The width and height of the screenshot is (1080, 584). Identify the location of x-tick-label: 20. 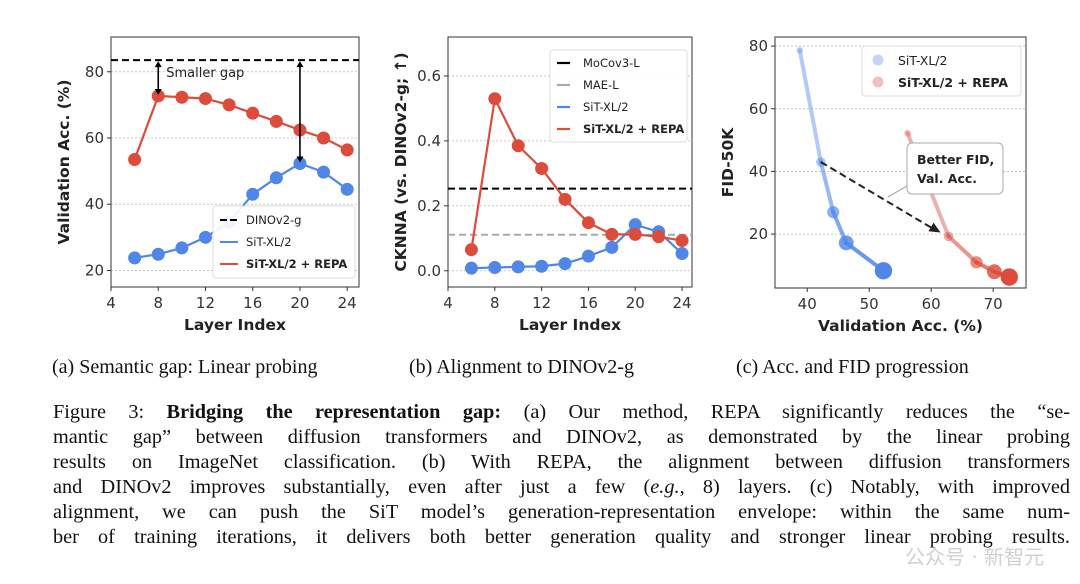
(299, 303).